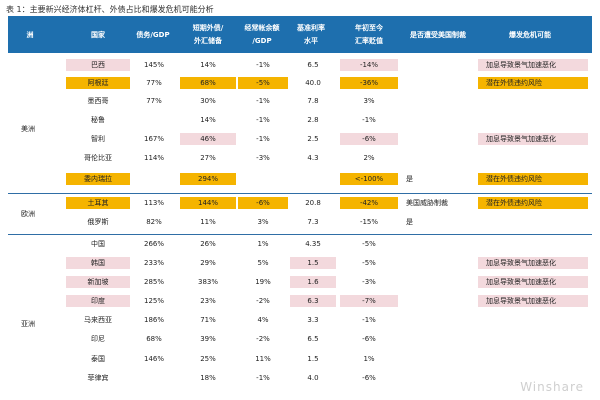 This screenshot has height=400, width=600. What do you see at coordinates (263, 101) in the screenshot?
I see `row-2-ca: -1%` at bounding box center [263, 101].